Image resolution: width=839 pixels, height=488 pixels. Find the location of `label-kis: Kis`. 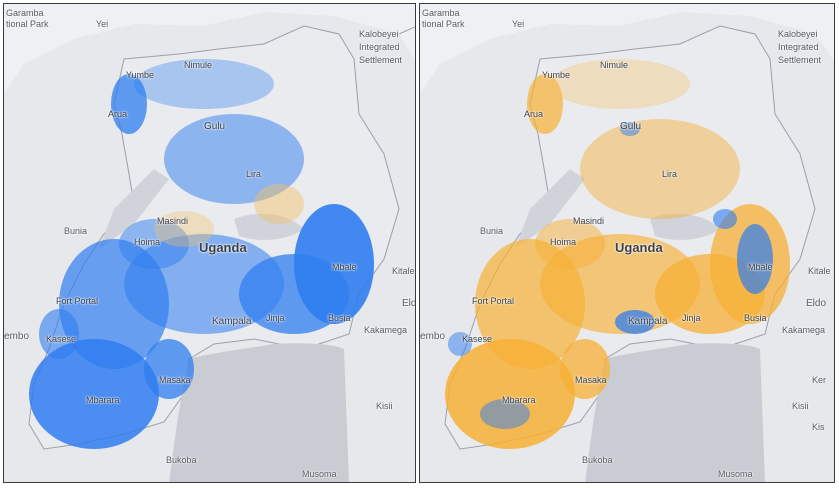

label-kis: Kis is located at coordinates (818, 427).